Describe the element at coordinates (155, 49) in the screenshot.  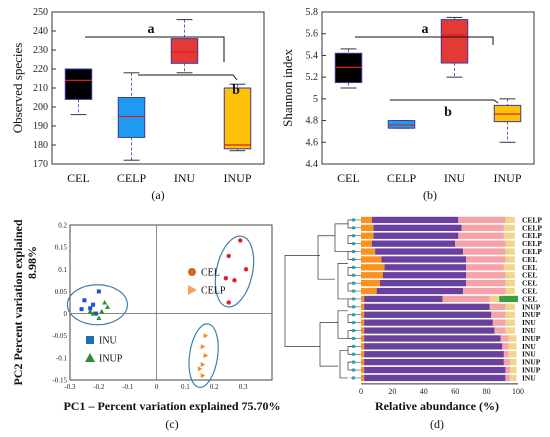
I see `significance-bracket-a` at that location.